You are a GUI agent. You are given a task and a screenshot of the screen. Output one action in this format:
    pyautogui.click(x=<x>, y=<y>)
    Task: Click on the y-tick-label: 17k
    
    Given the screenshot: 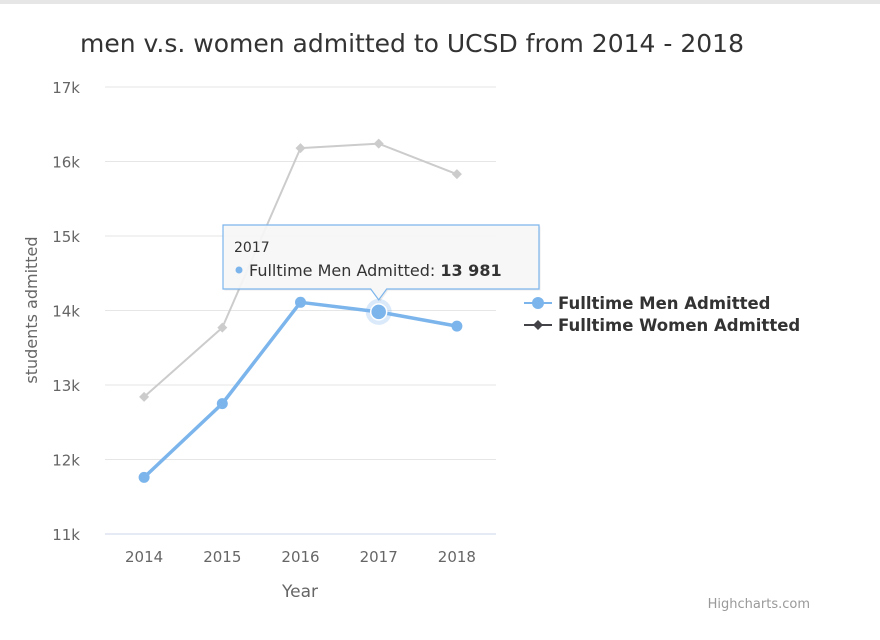 What is the action you would take?
    pyautogui.click(x=66, y=88)
    